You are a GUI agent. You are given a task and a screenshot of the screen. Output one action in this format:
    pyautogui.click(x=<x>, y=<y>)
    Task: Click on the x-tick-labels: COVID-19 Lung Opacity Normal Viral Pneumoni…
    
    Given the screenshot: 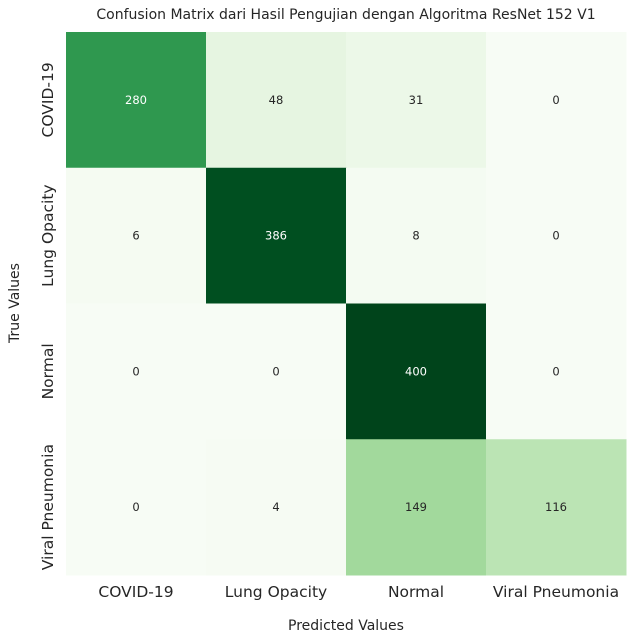 What is the action you would take?
    pyautogui.click(x=358, y=592)
    